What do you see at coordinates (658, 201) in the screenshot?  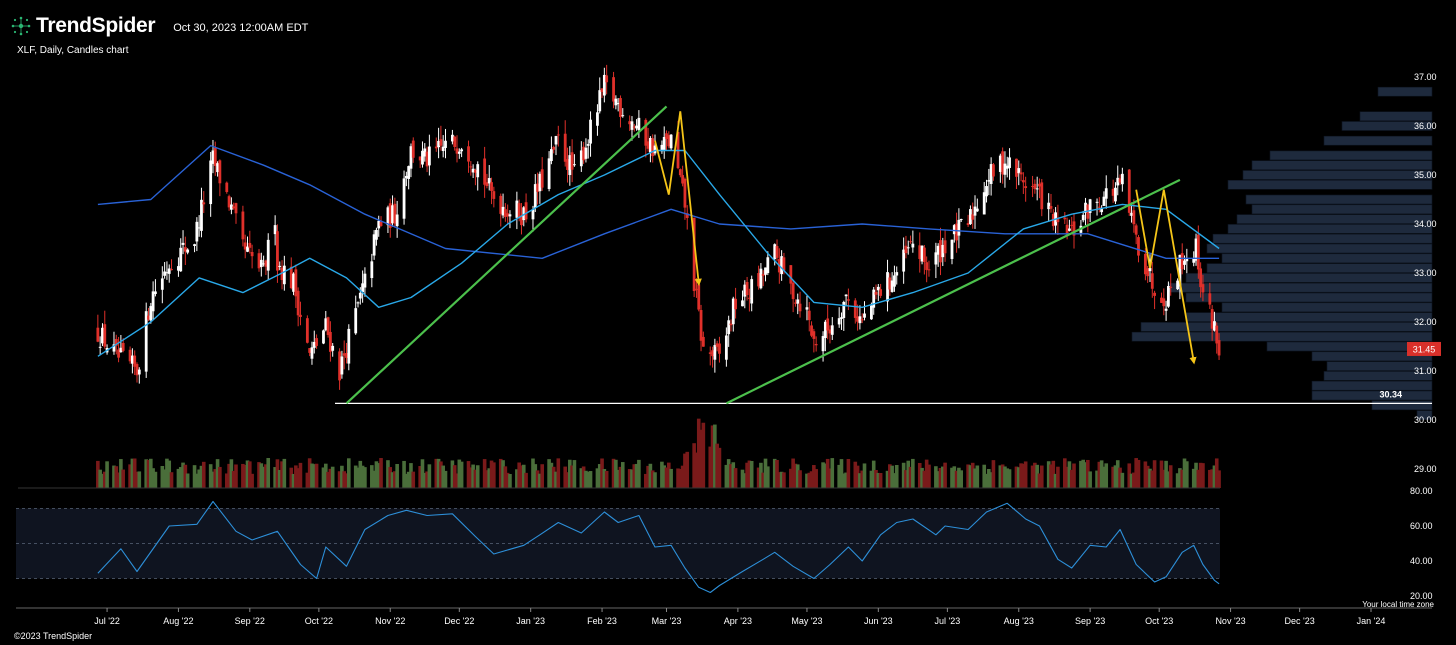 I see `sma-slow-line` at bounding box center [658, 201].